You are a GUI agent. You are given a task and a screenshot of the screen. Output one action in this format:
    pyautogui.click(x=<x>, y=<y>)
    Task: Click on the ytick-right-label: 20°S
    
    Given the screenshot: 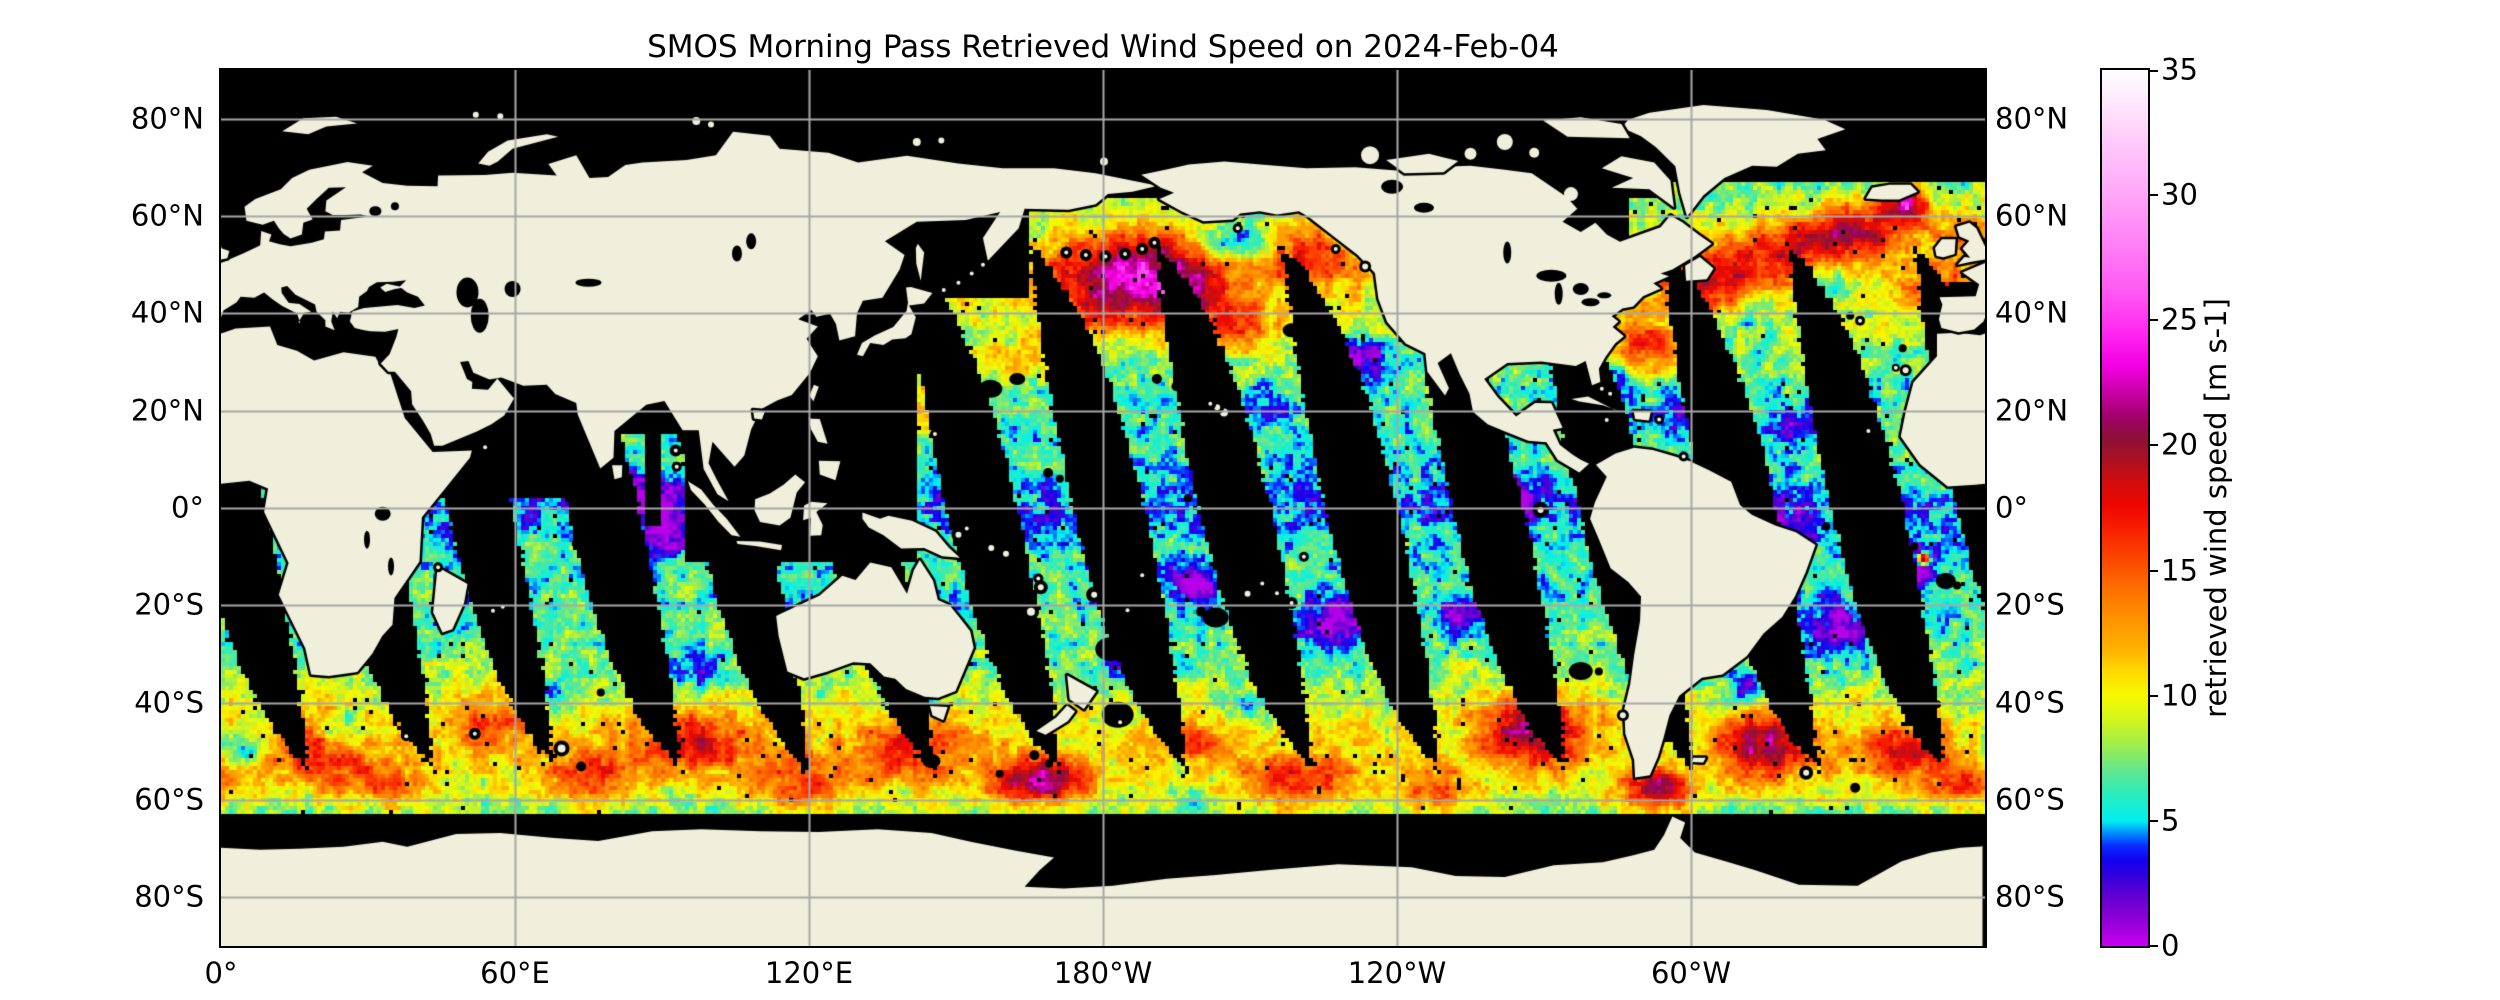 What is the action you would take?
    pyautogui.click(x=2030, y=604)
    